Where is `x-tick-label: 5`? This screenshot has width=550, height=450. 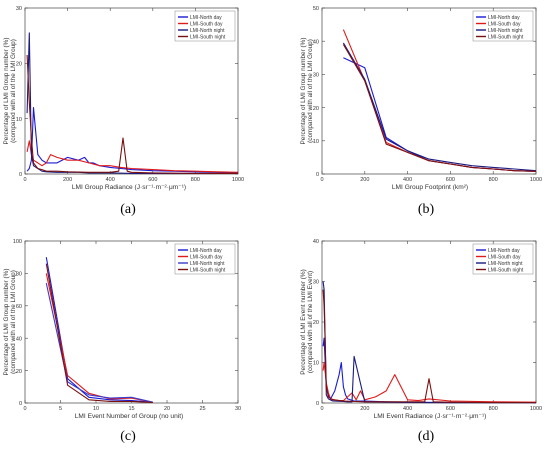
x-tick-label: 5 is located at coordinates (60, 409).